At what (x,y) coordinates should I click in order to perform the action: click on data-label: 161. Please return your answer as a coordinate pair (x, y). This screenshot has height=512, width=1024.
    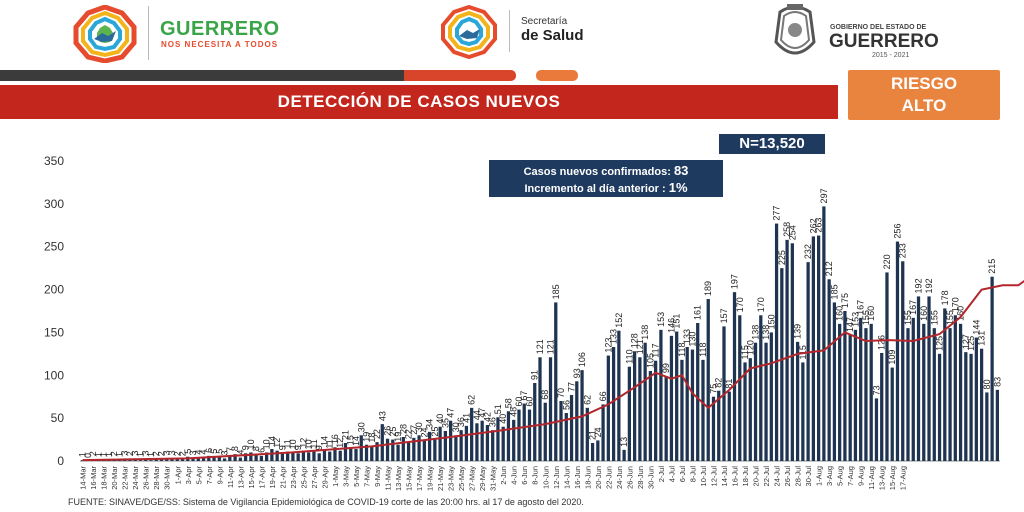
    Looking at the image, I should click on (698, 312).